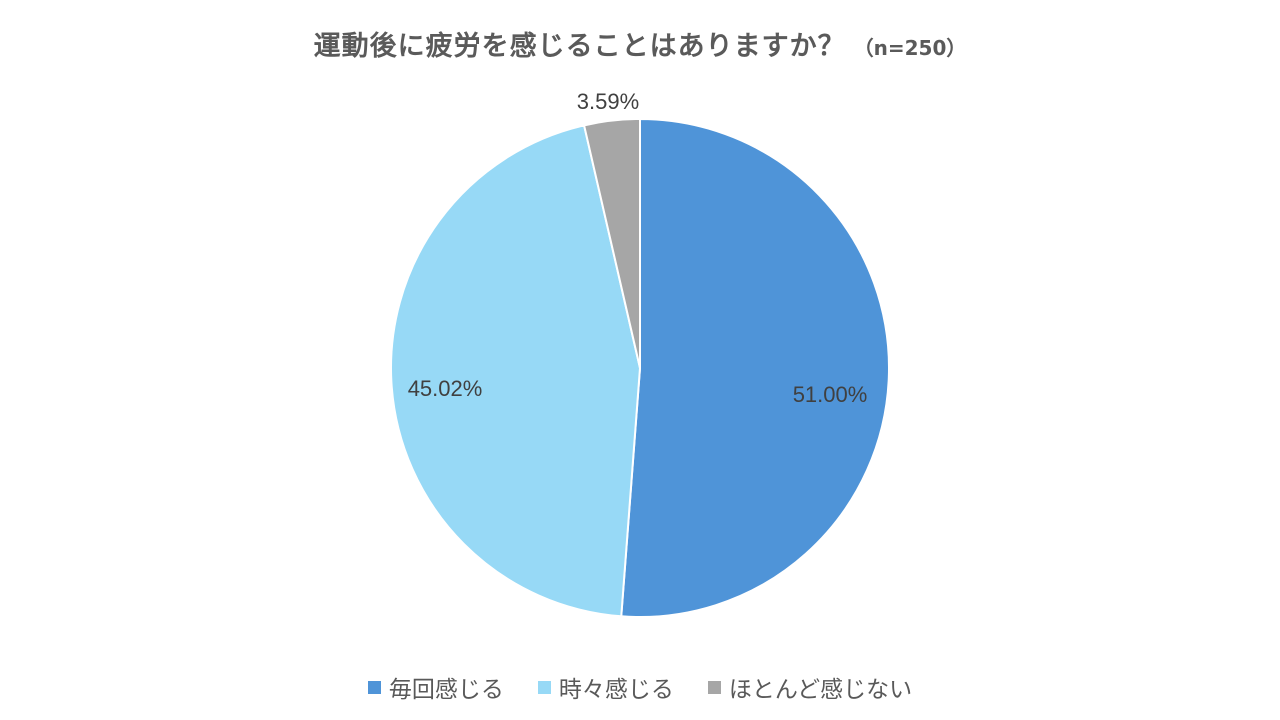 This screenshot has height=720, width=1280. What do you see at coordinates (579, 46) in the screenshot?
I see `chart-title: 運動後に疲労を感じることはありますか？` at bounding box center [579, 46].